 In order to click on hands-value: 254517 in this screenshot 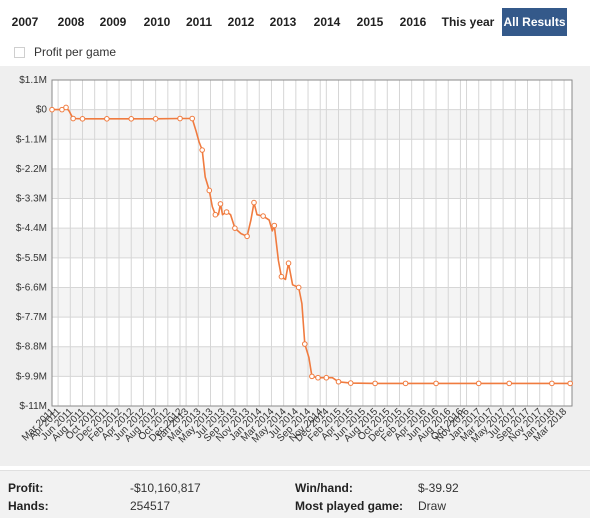, I will do `click(150, 506)`.